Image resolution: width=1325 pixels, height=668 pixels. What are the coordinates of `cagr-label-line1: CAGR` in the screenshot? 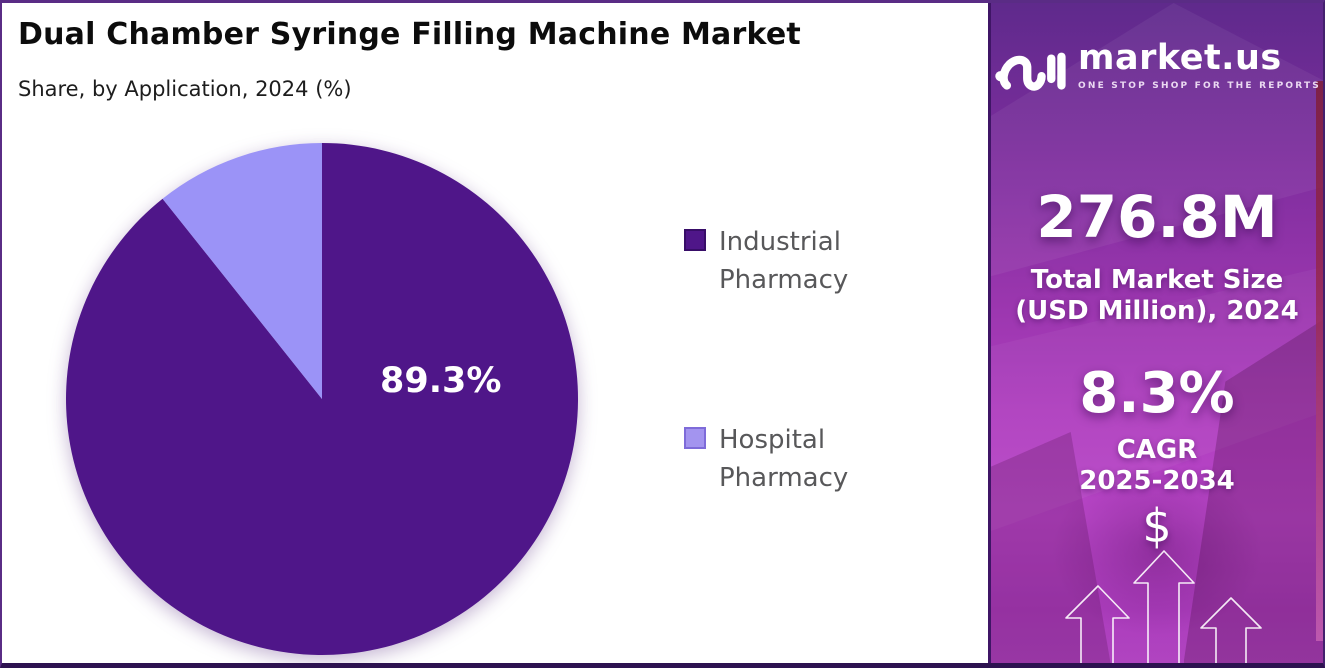 It's located at (1157, 450).